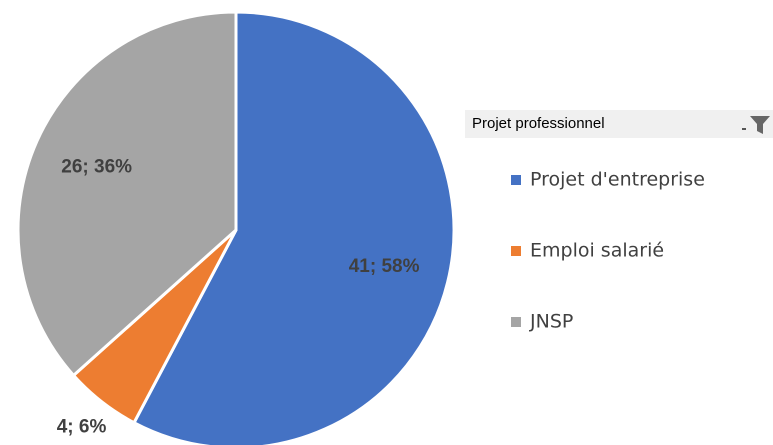 The width and height of the screenshot is (773, 445). What do you see at coordinates (82, 426) in the screenshot?
I see `data-label: 4; 6%` at bounding box center [82, 426].